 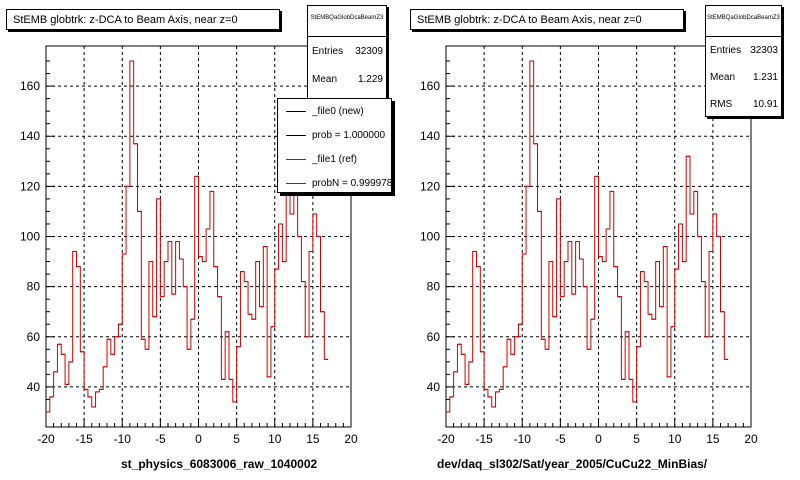 I want to click on legend-label: probN = 0.999978, so click(x=352, y=183).